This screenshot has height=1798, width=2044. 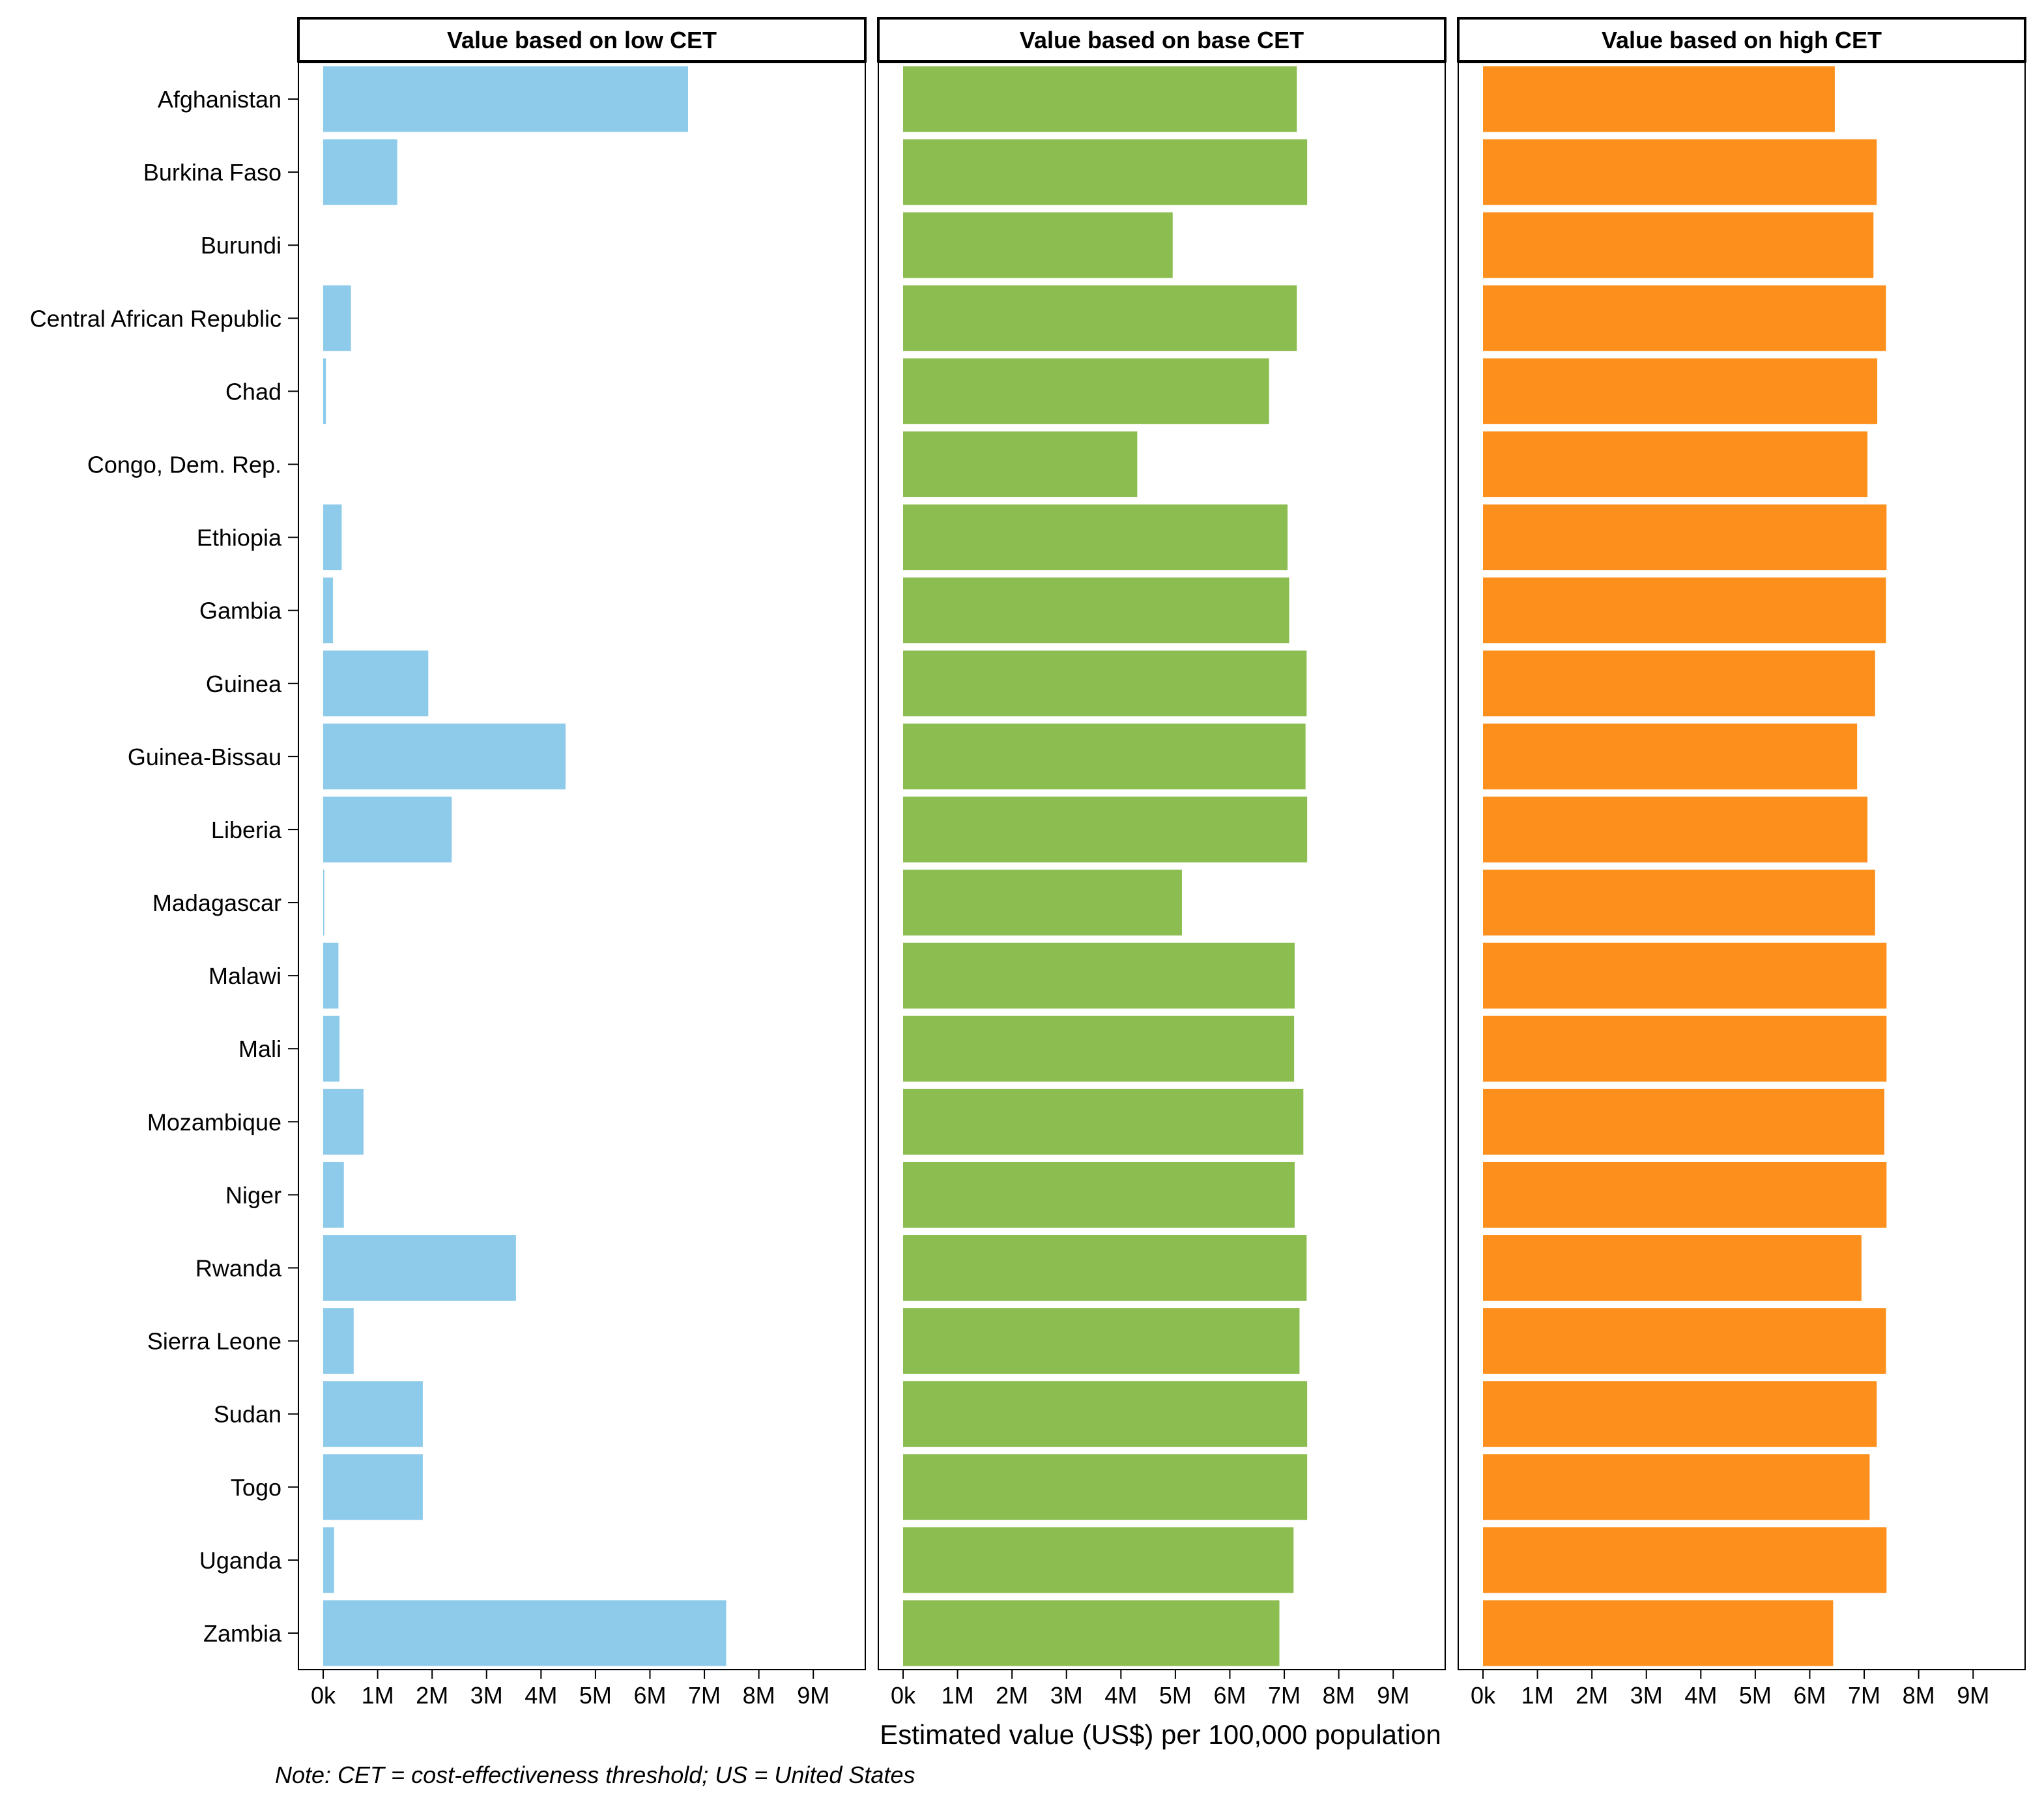 I want to click on x-tick-label: 2M, so click(x=1592, y=1696).